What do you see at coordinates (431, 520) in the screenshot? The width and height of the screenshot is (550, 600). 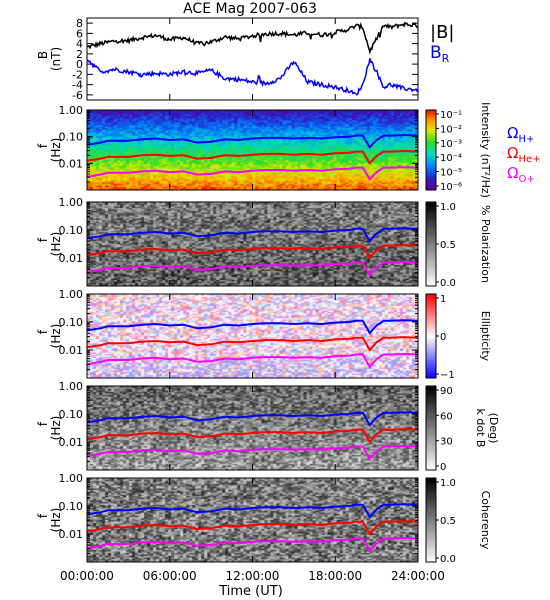 I see `colorbar-coherency` at bounding box center [431, 520].